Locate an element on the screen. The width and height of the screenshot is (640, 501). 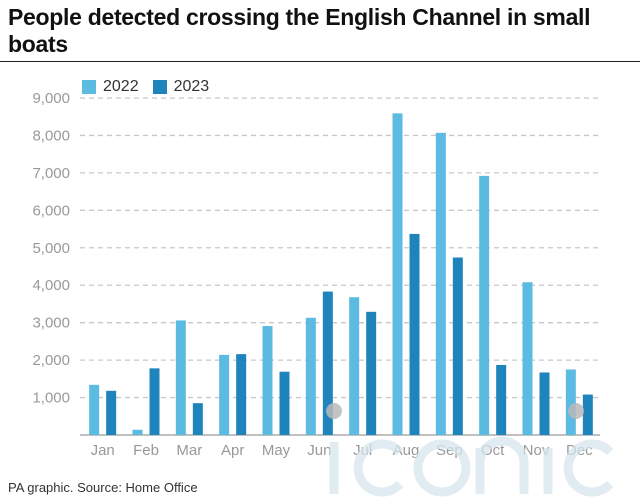
bar-2023-mar is located at coordinates (197, 419).